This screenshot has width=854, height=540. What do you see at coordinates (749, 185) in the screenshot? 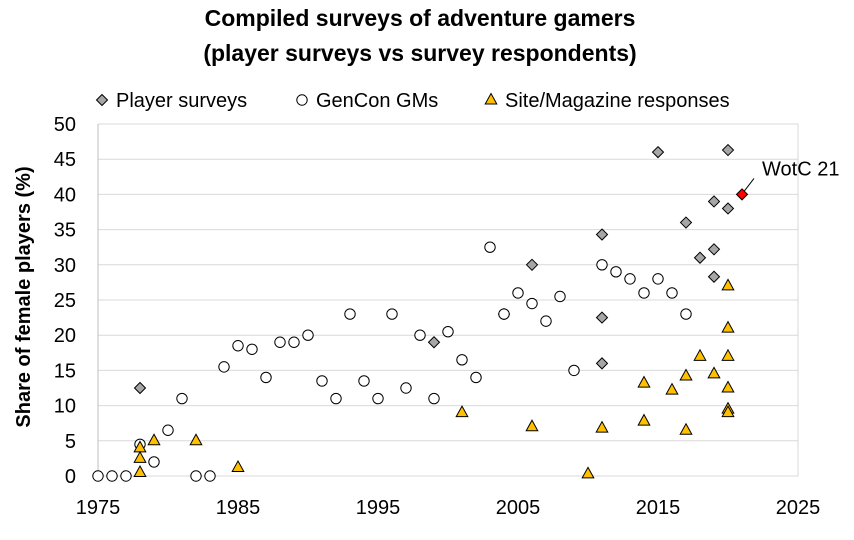
I see `annotation-leader-line` at bounding box center [749, 185].